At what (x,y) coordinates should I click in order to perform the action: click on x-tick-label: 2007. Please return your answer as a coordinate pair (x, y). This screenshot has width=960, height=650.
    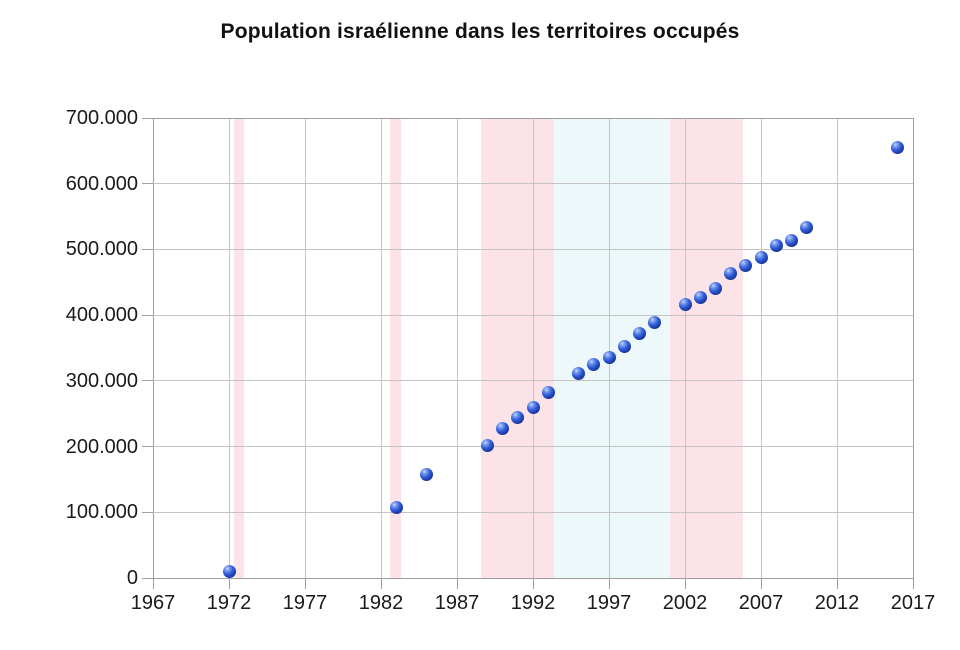
    Looking at the image, I should click on (761, 603).